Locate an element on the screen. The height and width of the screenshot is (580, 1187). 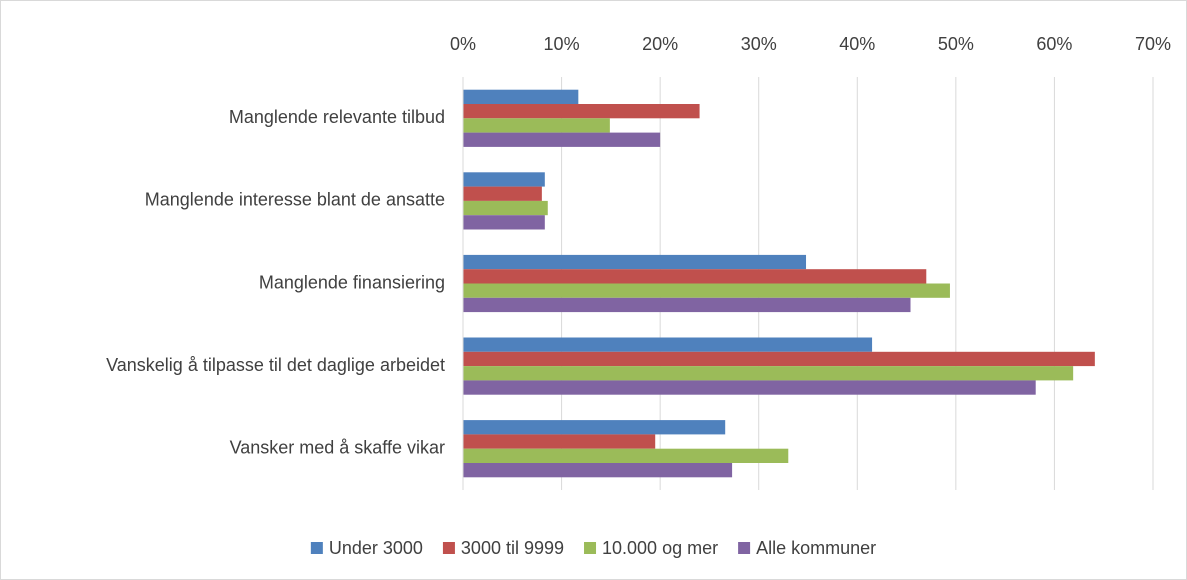
legend-label: 10.000 og mer is located at coordinates (660, 548).